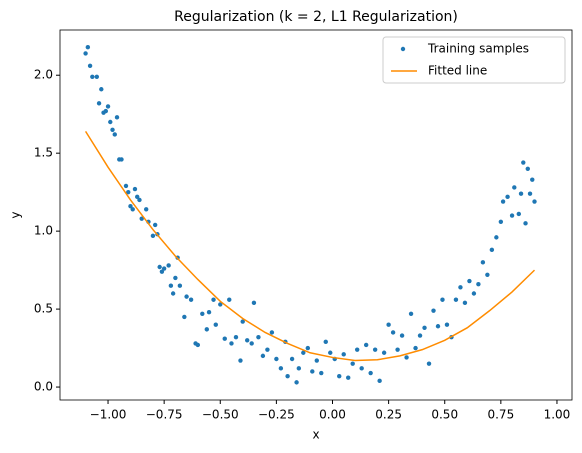  What do you see at coordinates (16, 214) in the screenshot?
I see `y-axis-label: y` at bounding box center [16, 214].